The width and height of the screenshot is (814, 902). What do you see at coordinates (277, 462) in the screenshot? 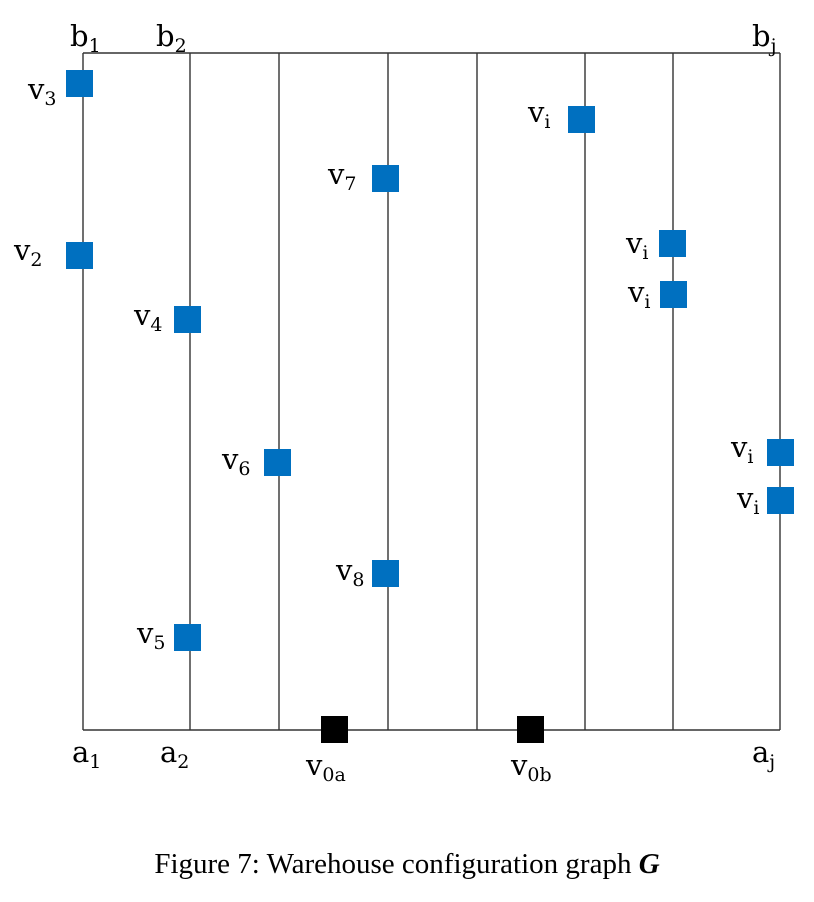
I see `vertex-v6-node` at bounding box center [277, 462].